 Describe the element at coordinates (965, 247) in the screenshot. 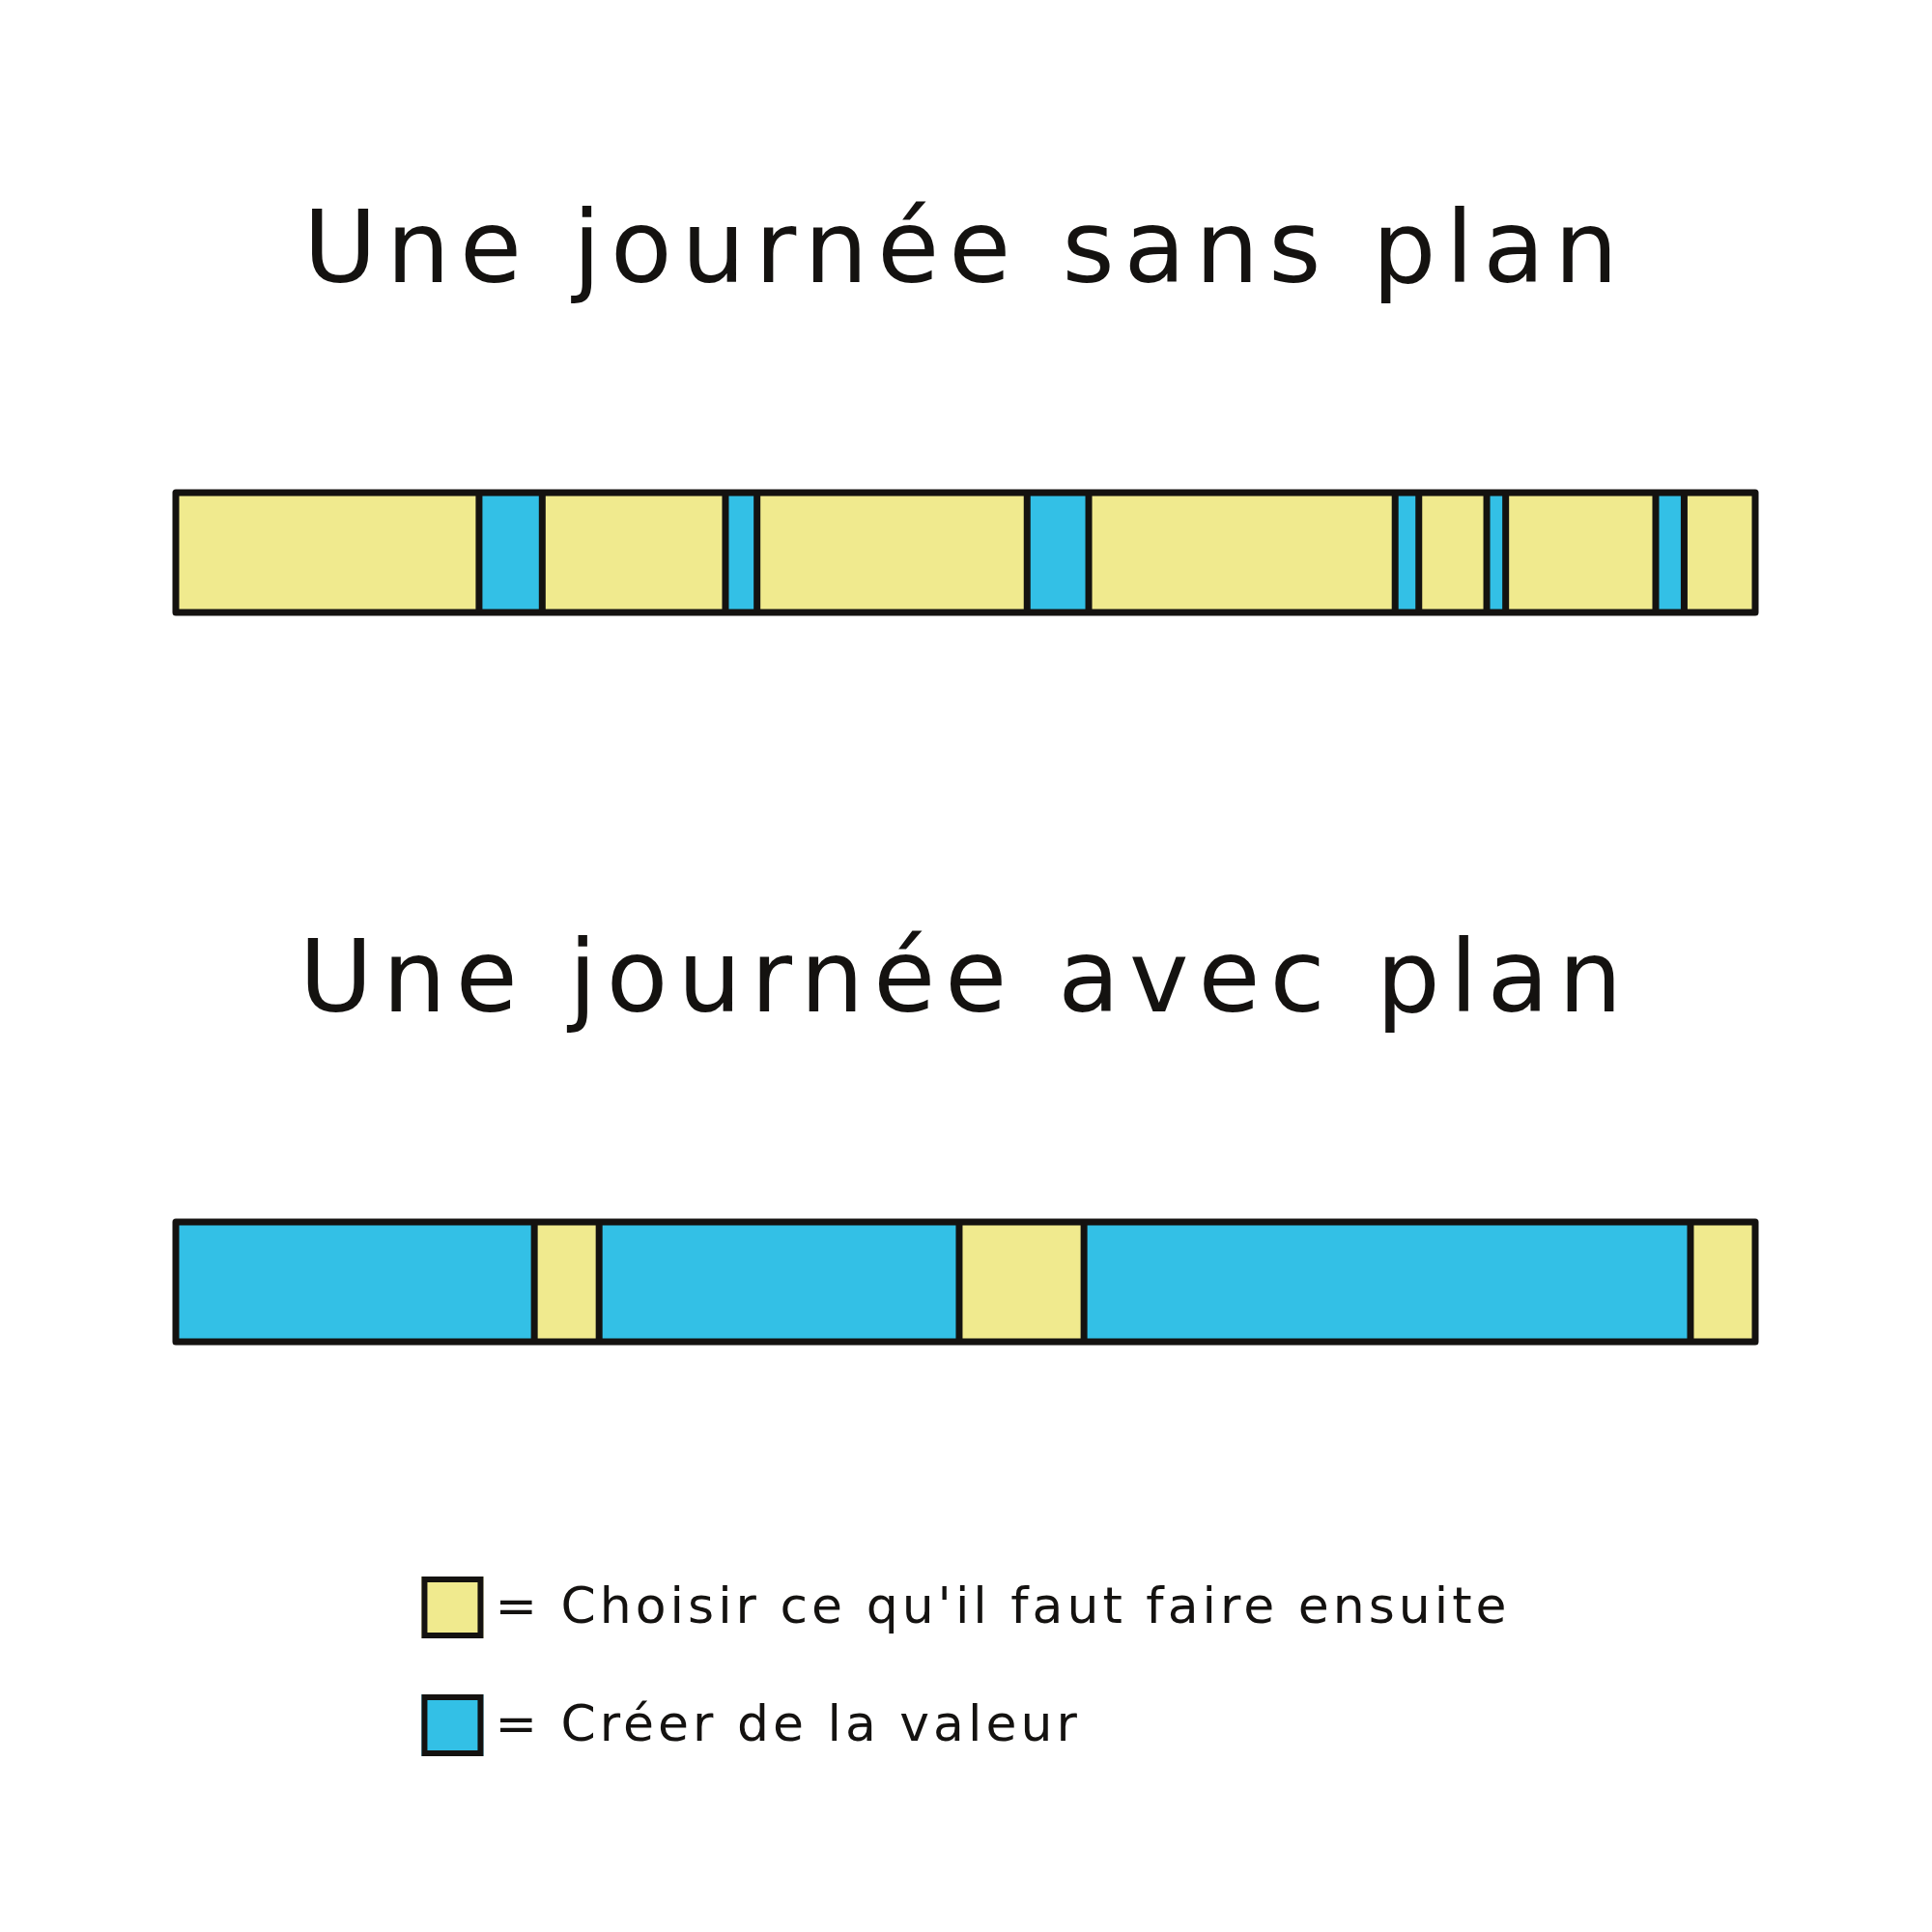

I see `y-tick-label: Une journée sans plan` at that location.